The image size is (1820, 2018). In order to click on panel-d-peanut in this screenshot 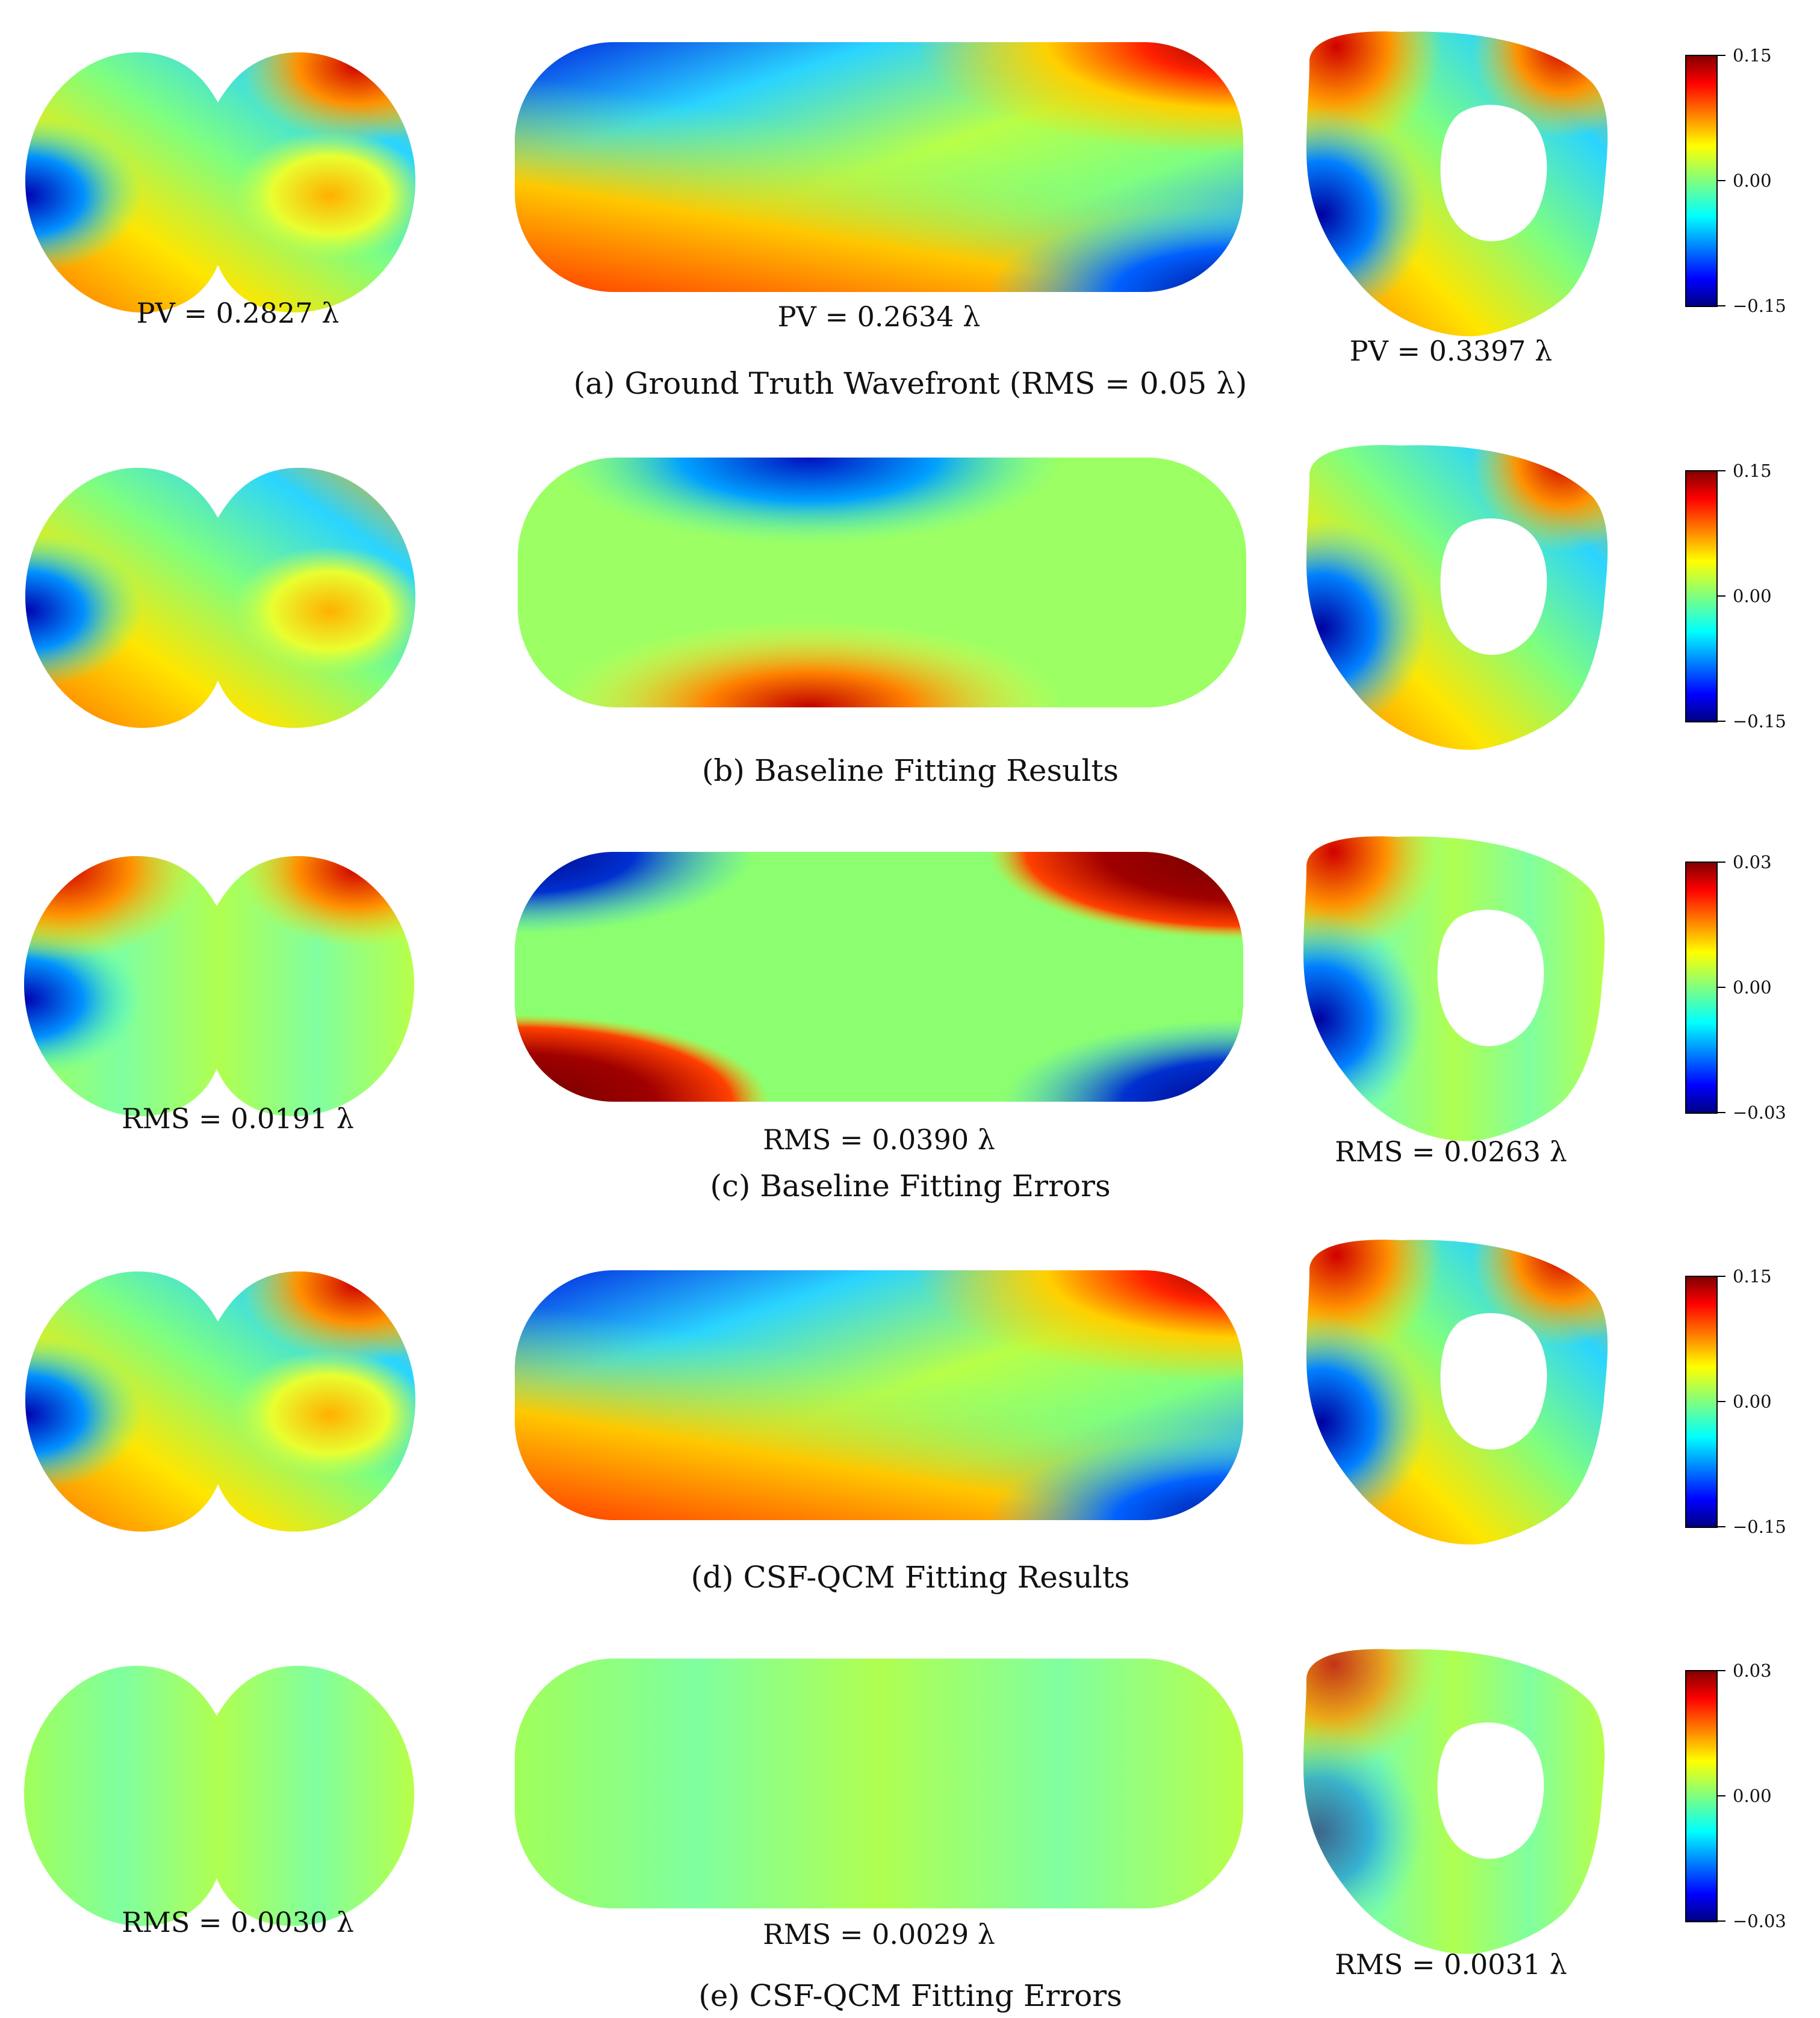, I will do `click(220, 1402)`.